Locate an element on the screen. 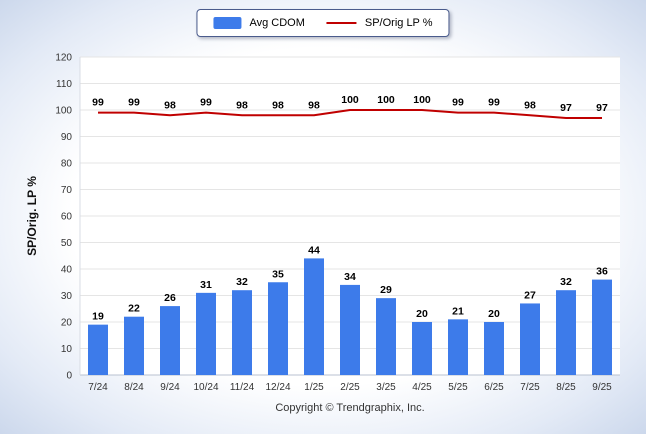  y-axis-title: SP/Orig. LP % is located at coordinates (32, 216).